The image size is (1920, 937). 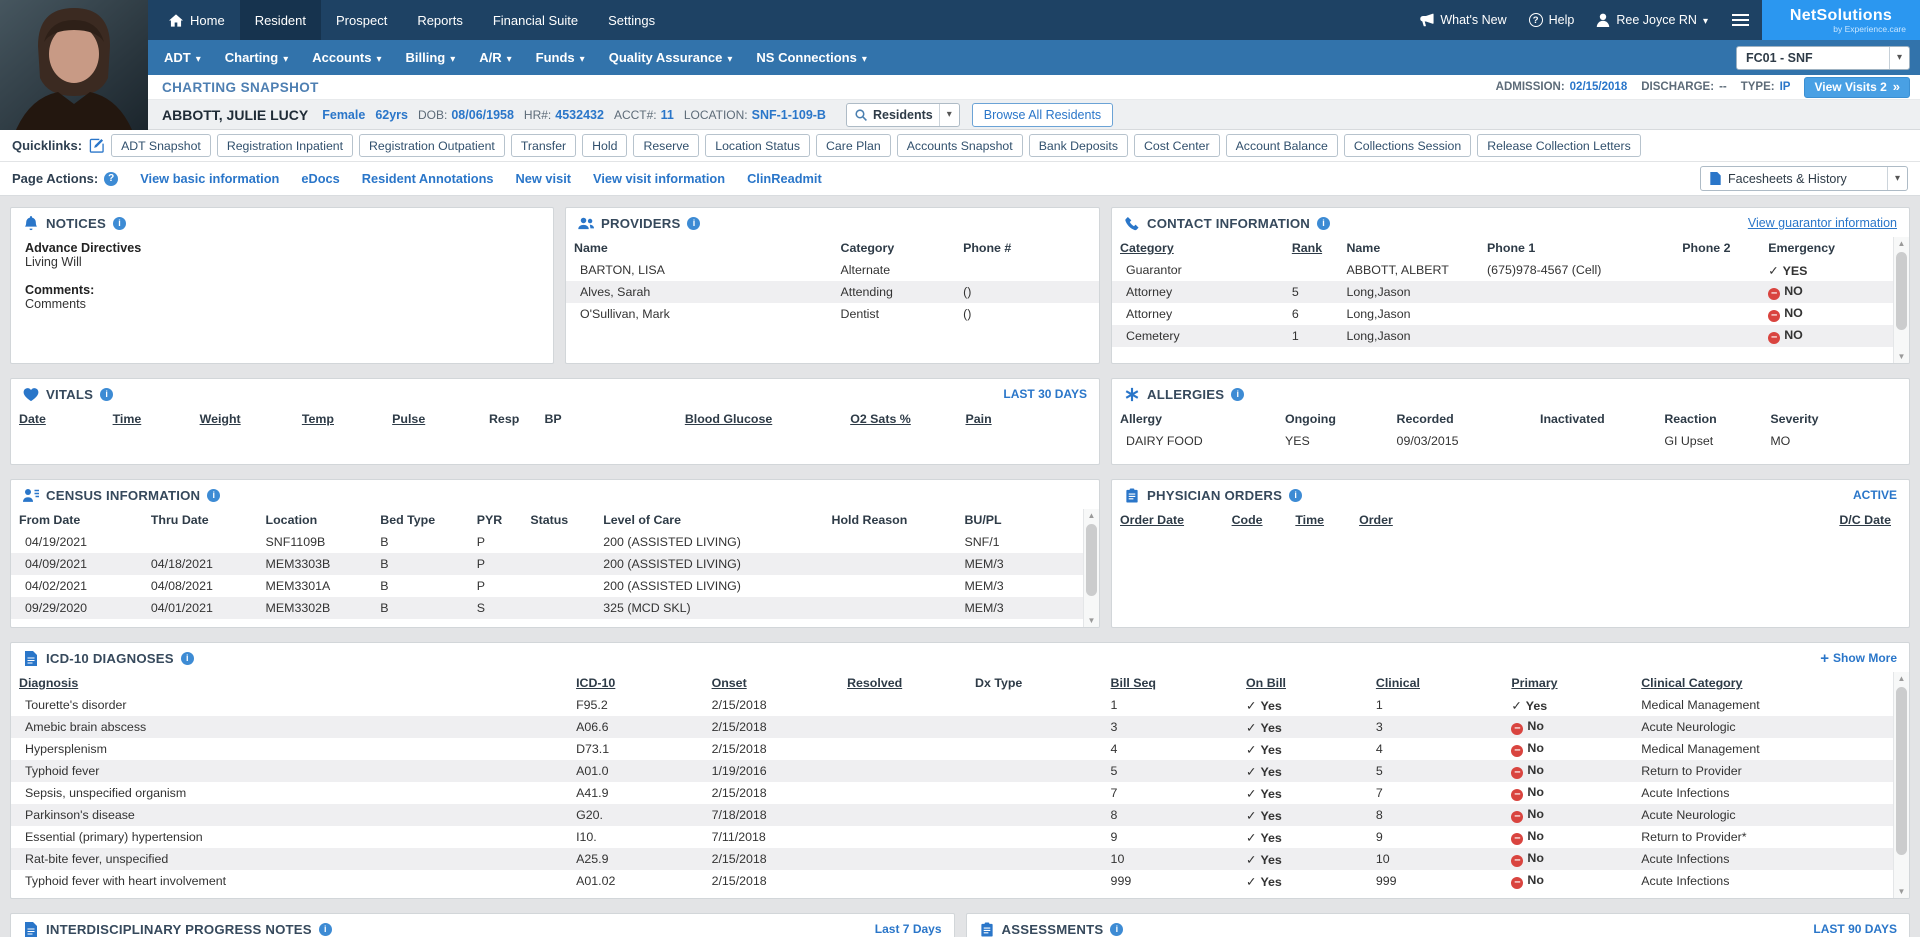 What do you see at coordinates (959, 145) in the screenshot?
I see `quicklink-button: Accounts Snapshot` at bounding box center [959, 145].